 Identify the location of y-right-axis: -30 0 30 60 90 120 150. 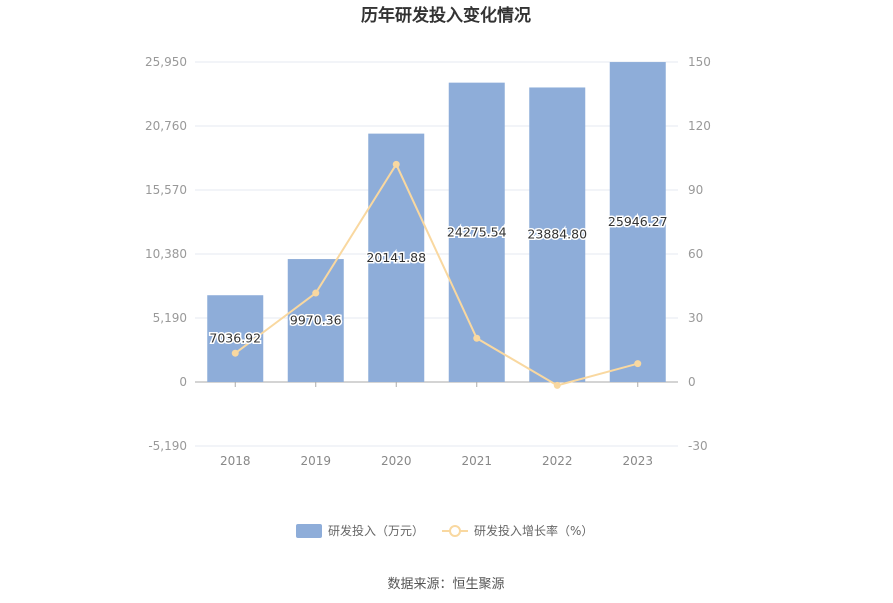
(699, 254).